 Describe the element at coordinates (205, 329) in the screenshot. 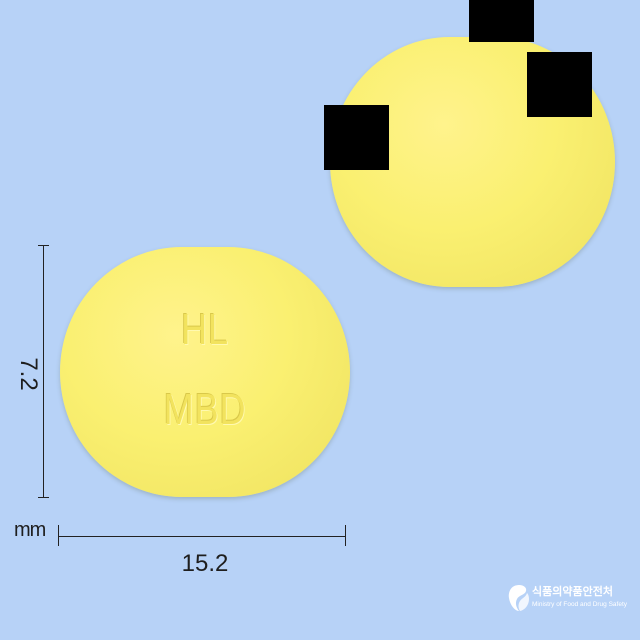

I see `tablet-imprint-line1: HL` at that location.